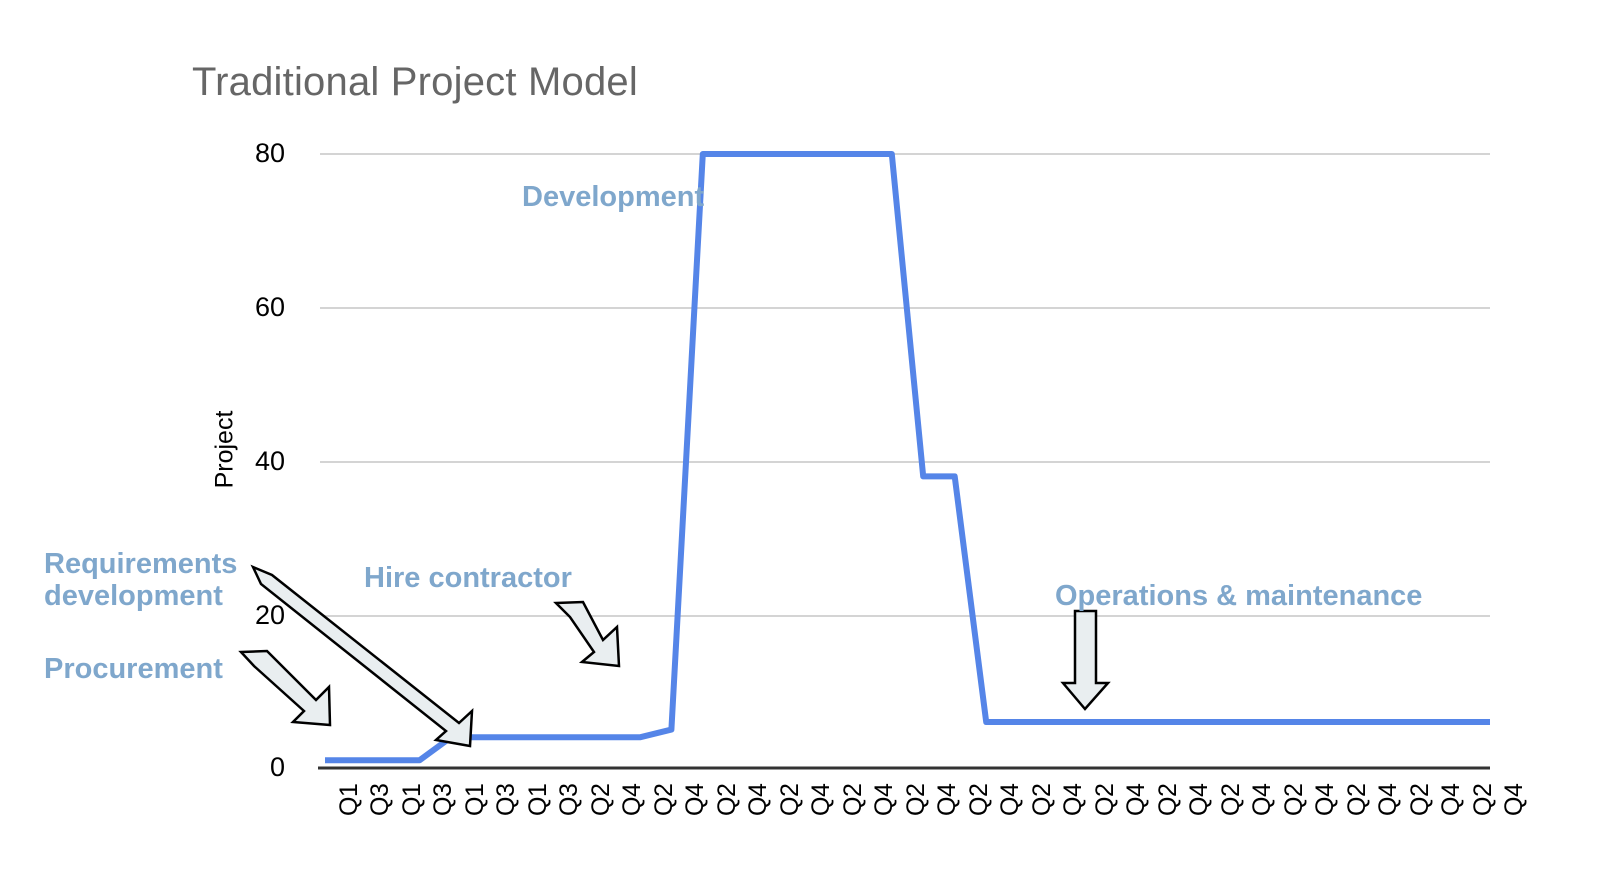  What do you see at coordinates (285, 688) in the screenshot?
I see `procurement-arrow` at bounding box center [285, 688].